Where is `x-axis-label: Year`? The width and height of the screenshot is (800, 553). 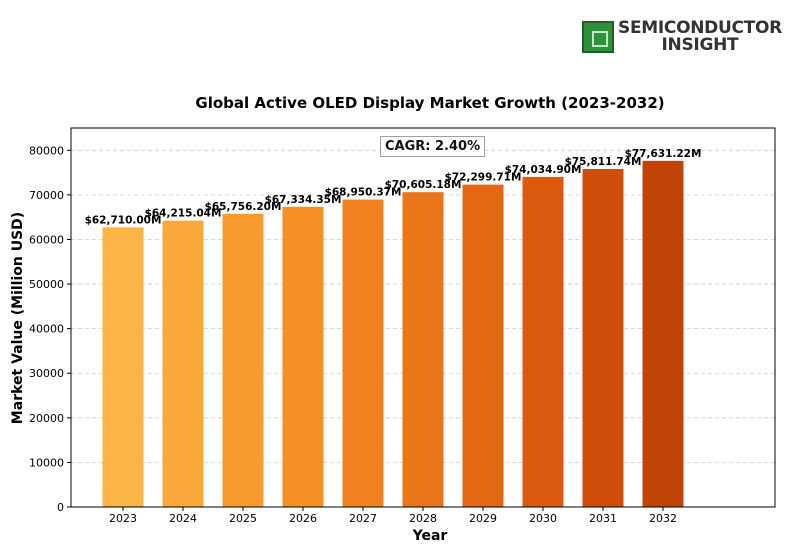 x-axis-label: Year is located at coordinates (430, 536).